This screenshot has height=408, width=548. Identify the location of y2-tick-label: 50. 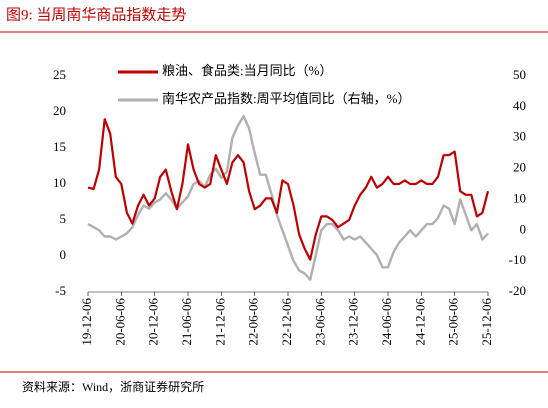
(519, 74).